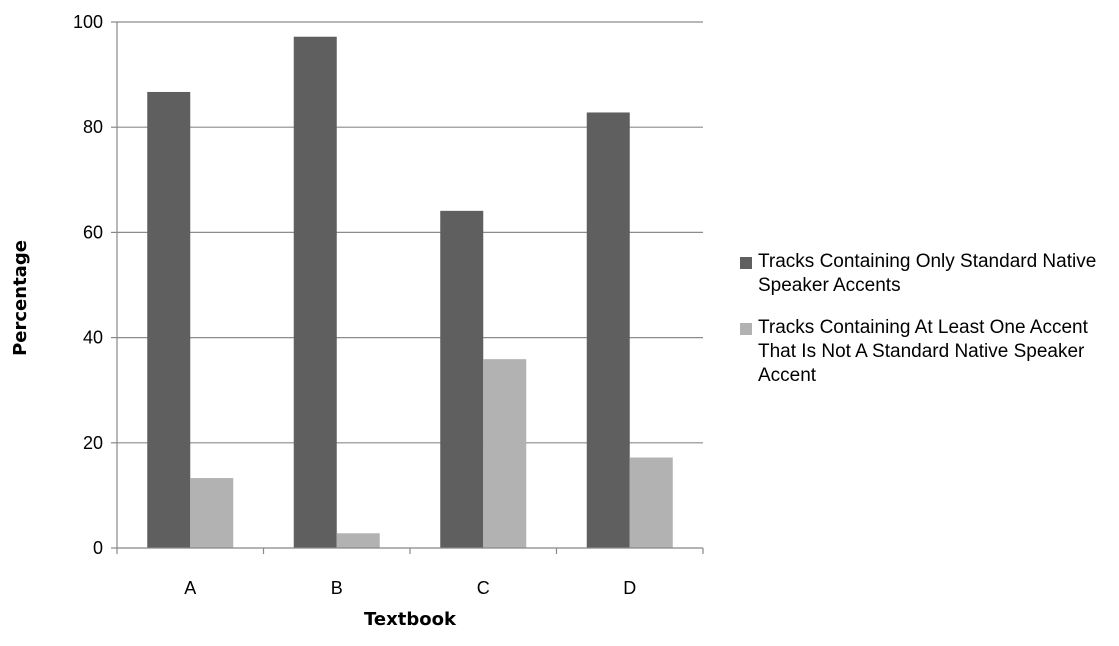 The height and width of the screenshot is (646, 1119). What do you see at coordinates (93, 127) in the screenshot?
I see `y-tick-label: 80` at bounding box center [93, 127].